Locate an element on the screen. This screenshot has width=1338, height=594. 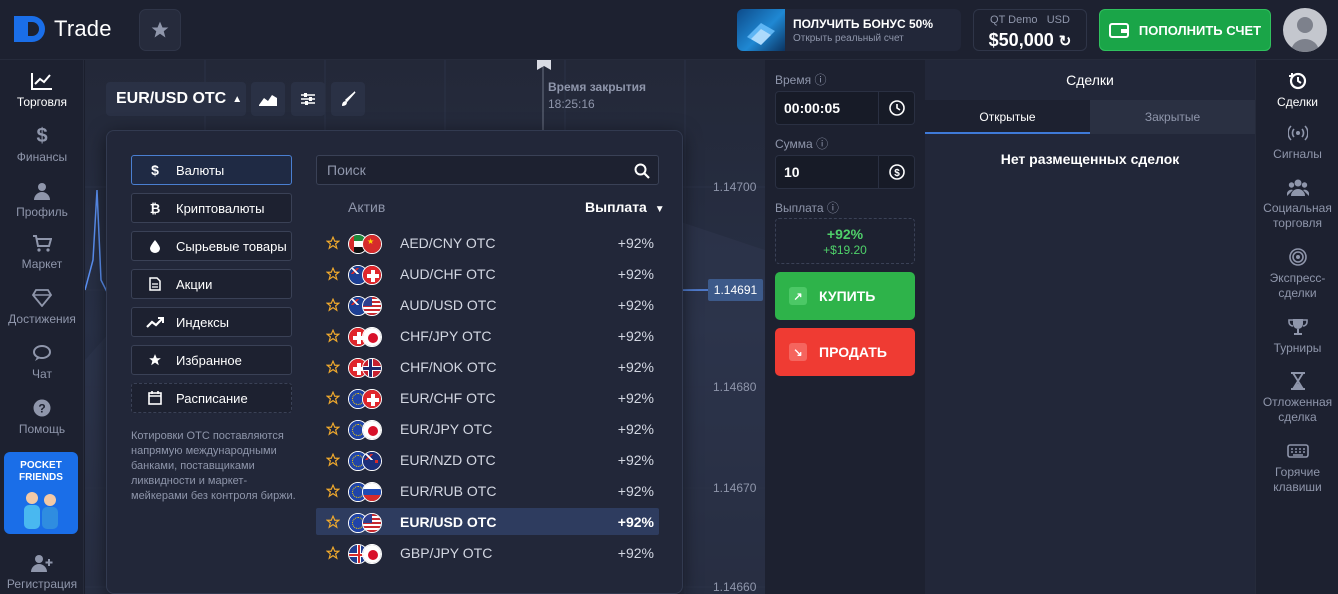
category-commodities: Сырьевые товары is located at coordinates (211, 246).